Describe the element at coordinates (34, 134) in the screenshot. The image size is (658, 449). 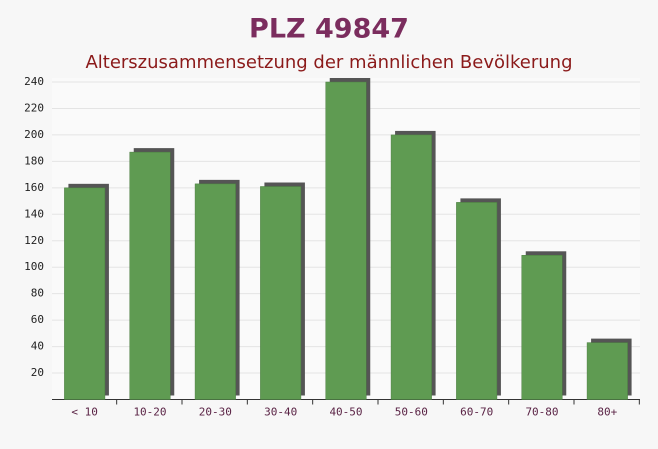
I see `y-tick-label: 200` at that location.